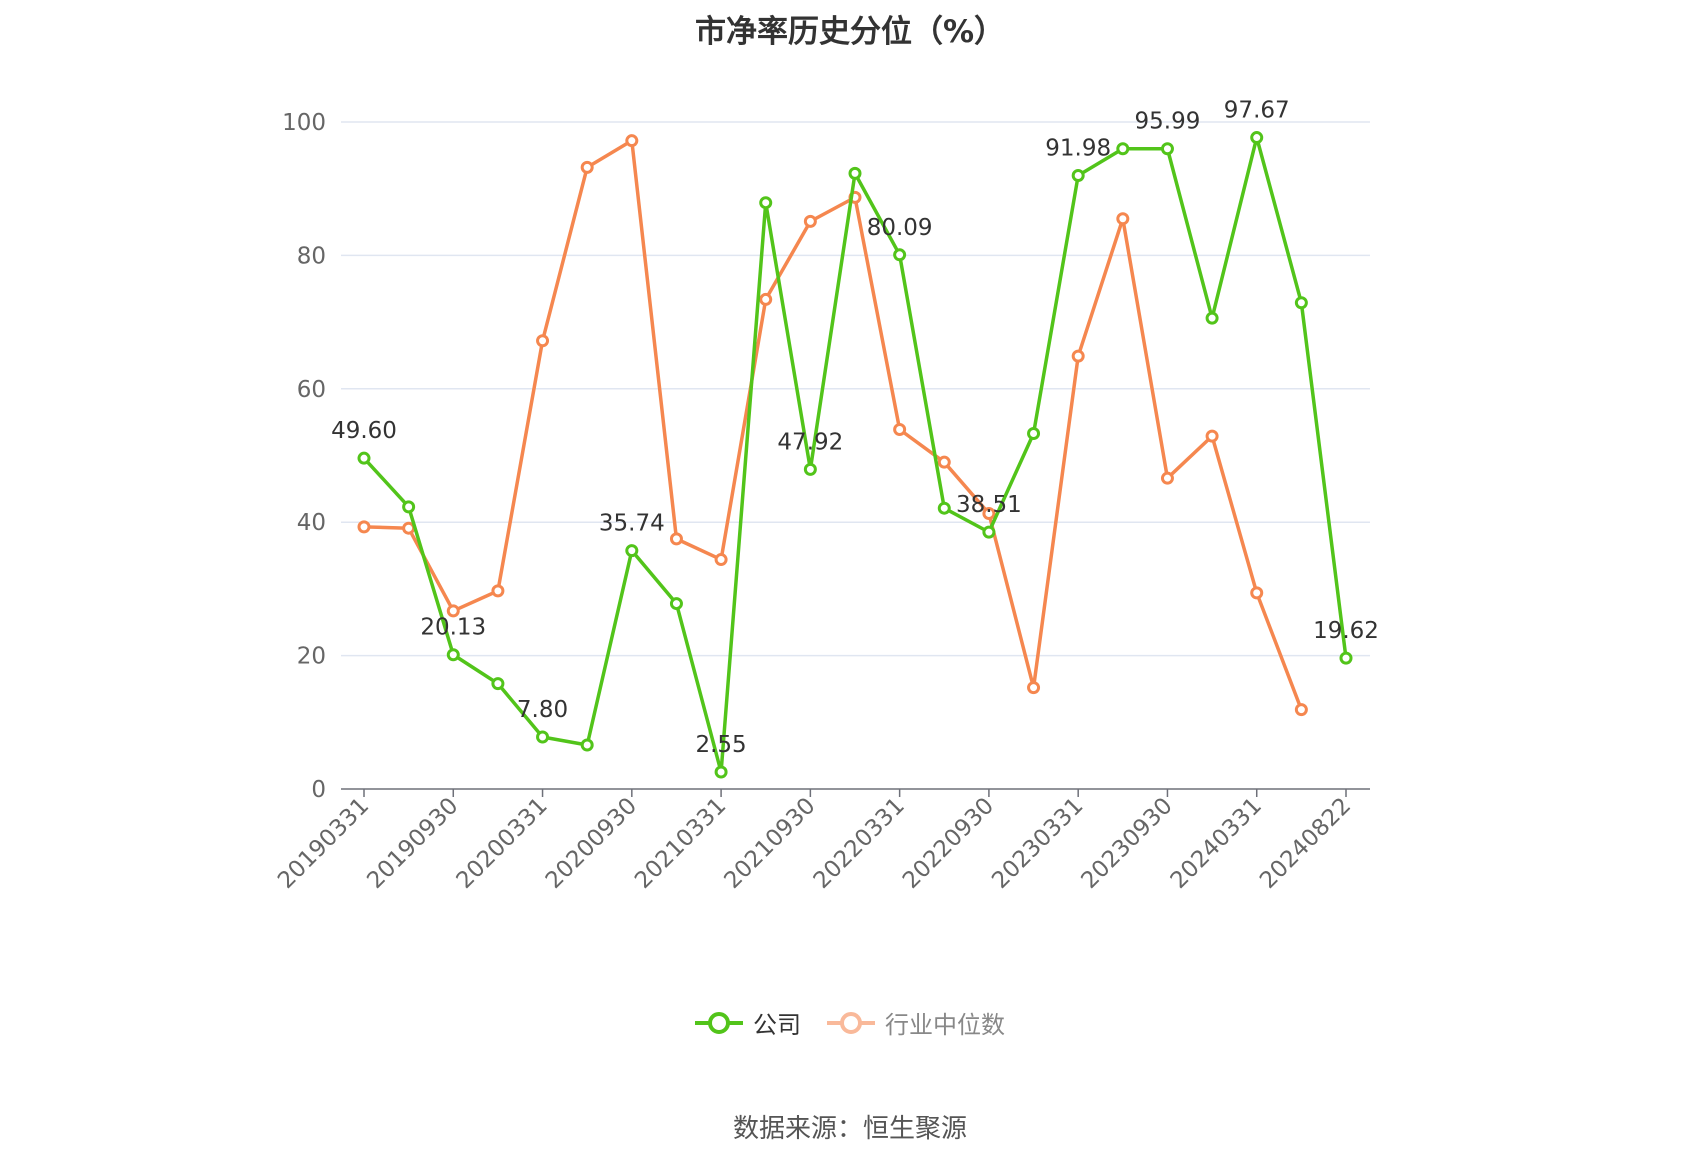 The image size is (1700, 1150). Describe the element at coordinates (1216, 843) in the screenshot. I see `x-tick-label-20240331: 20240331` at that location.